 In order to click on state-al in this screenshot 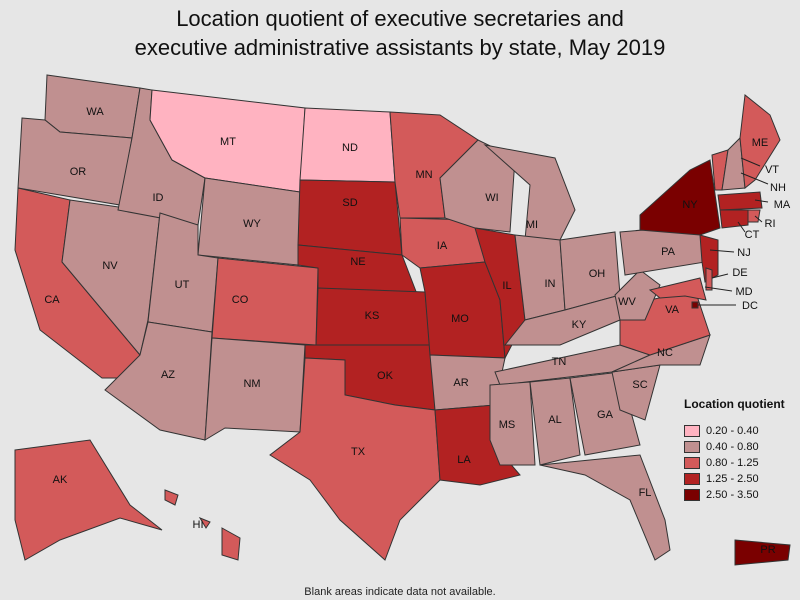, I will do `click(555, 421)`.